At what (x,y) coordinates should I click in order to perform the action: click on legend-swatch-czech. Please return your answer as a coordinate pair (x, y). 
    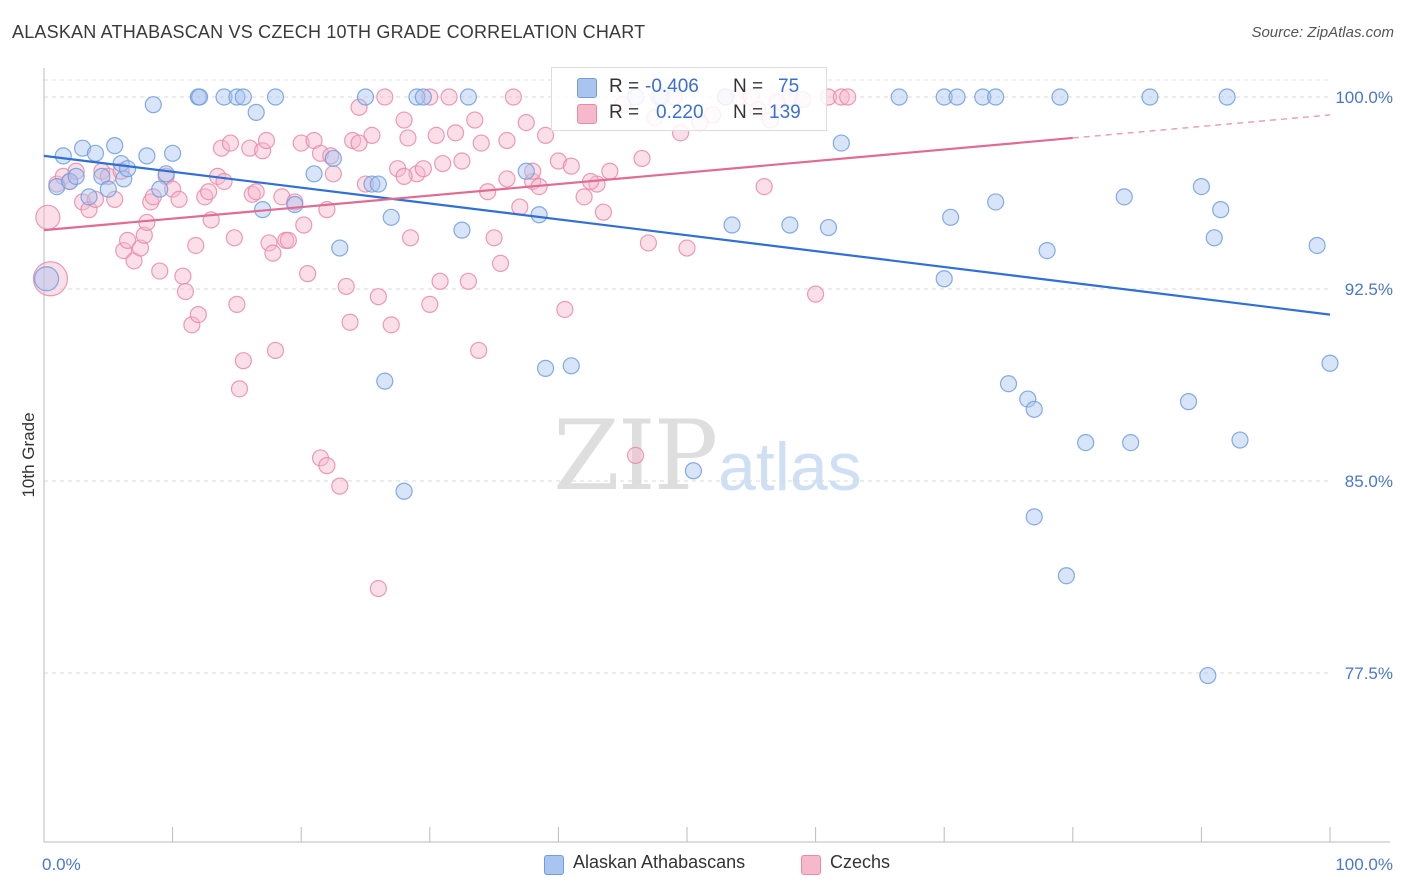
    Looking at the image, I should click on (587, 114).